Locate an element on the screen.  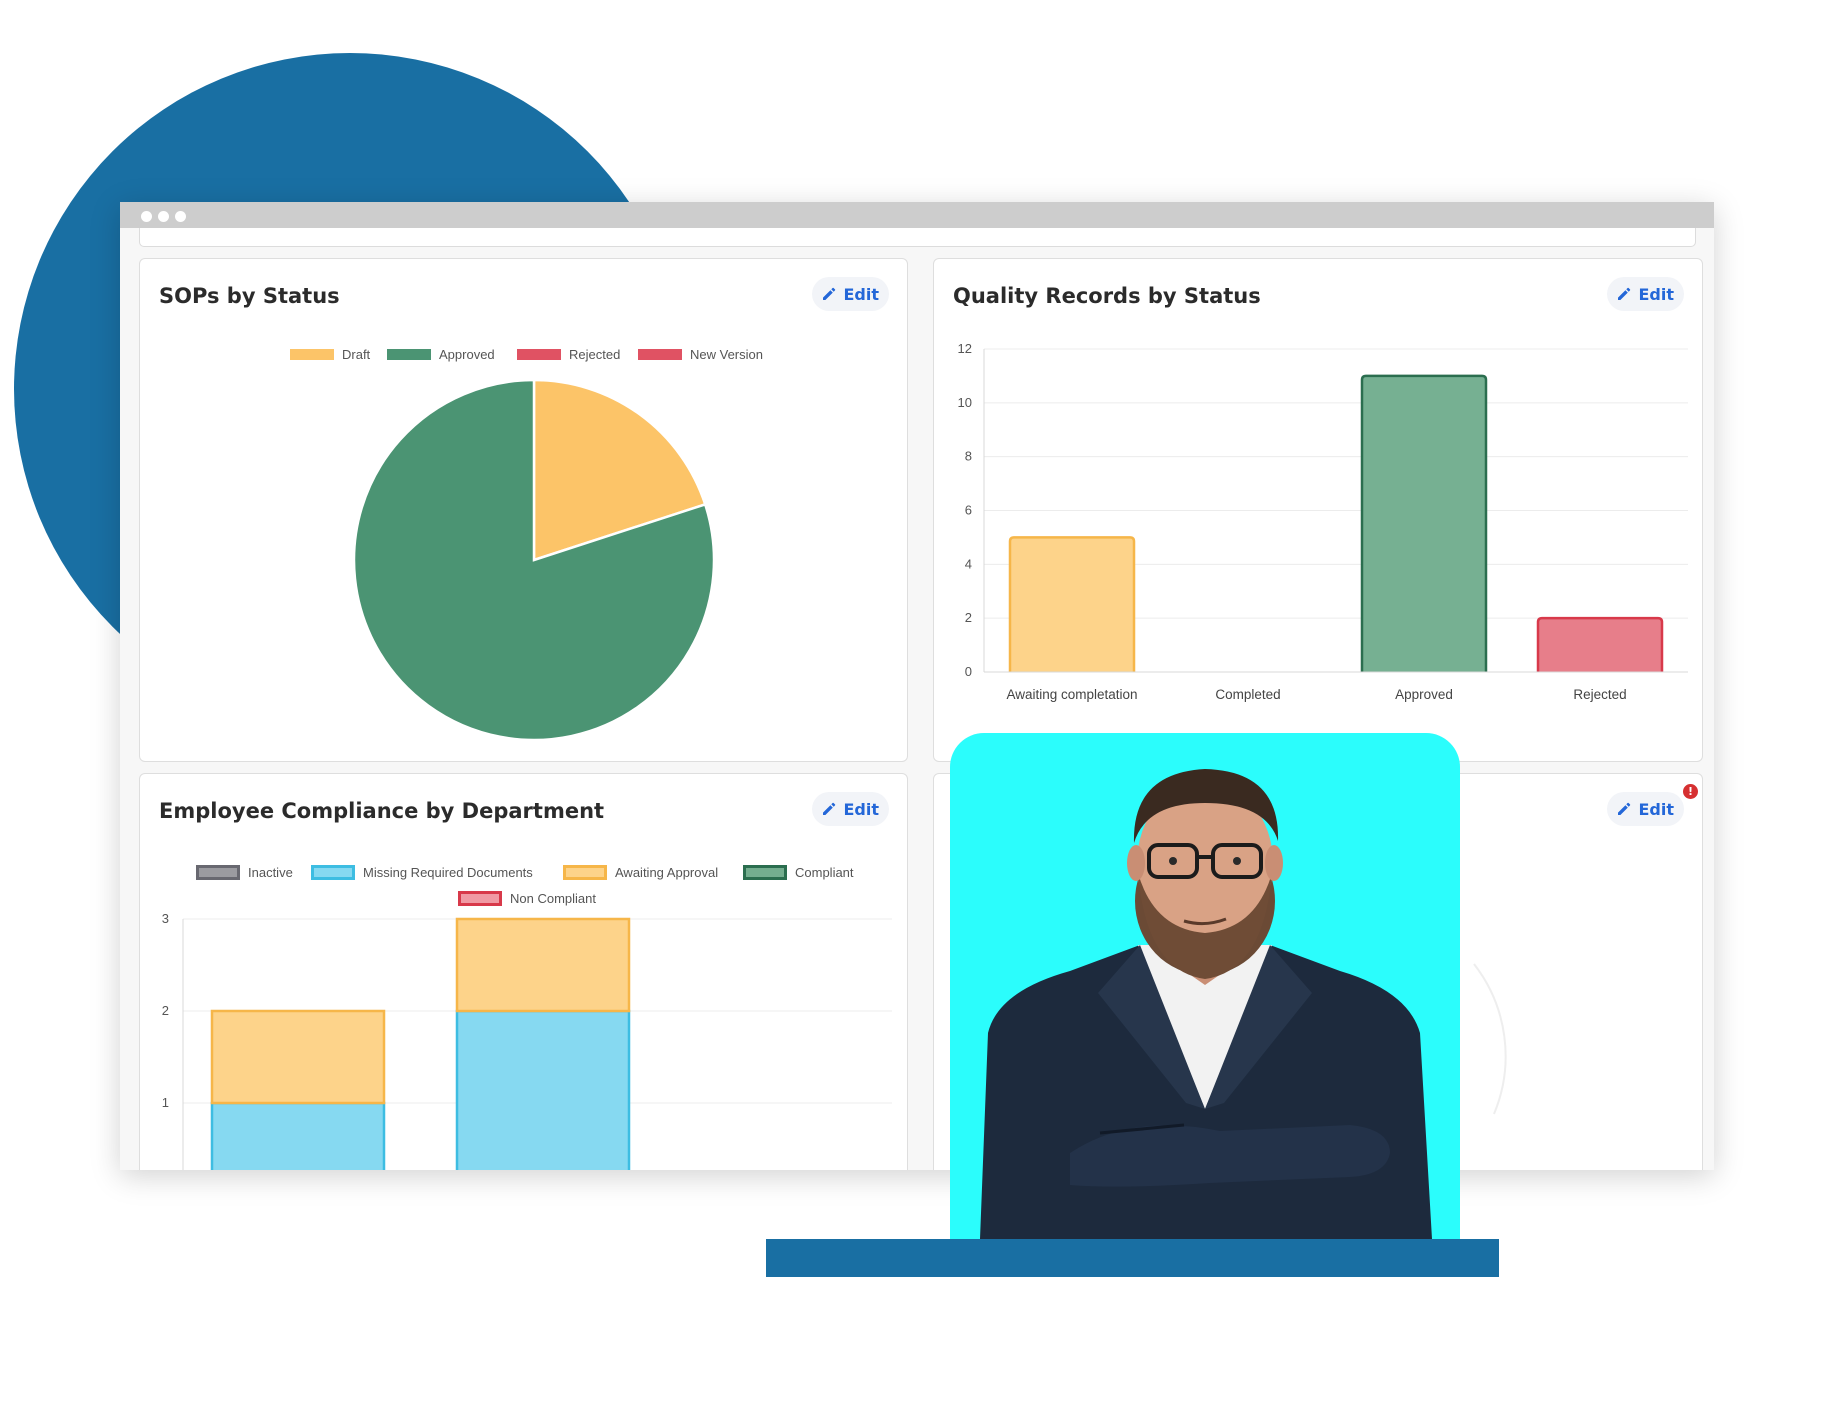
x-tick-label: Approved is located at coordinates (1424, 694).